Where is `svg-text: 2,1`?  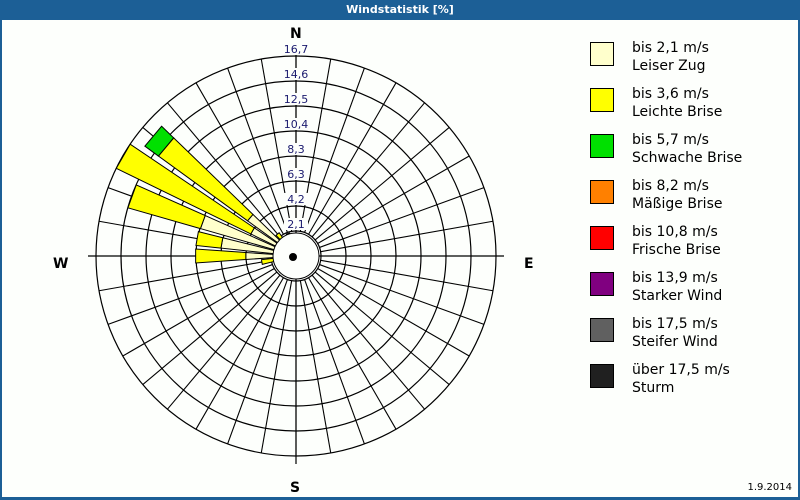
svg-text: 2,1 is located at coordinates (296, 224).